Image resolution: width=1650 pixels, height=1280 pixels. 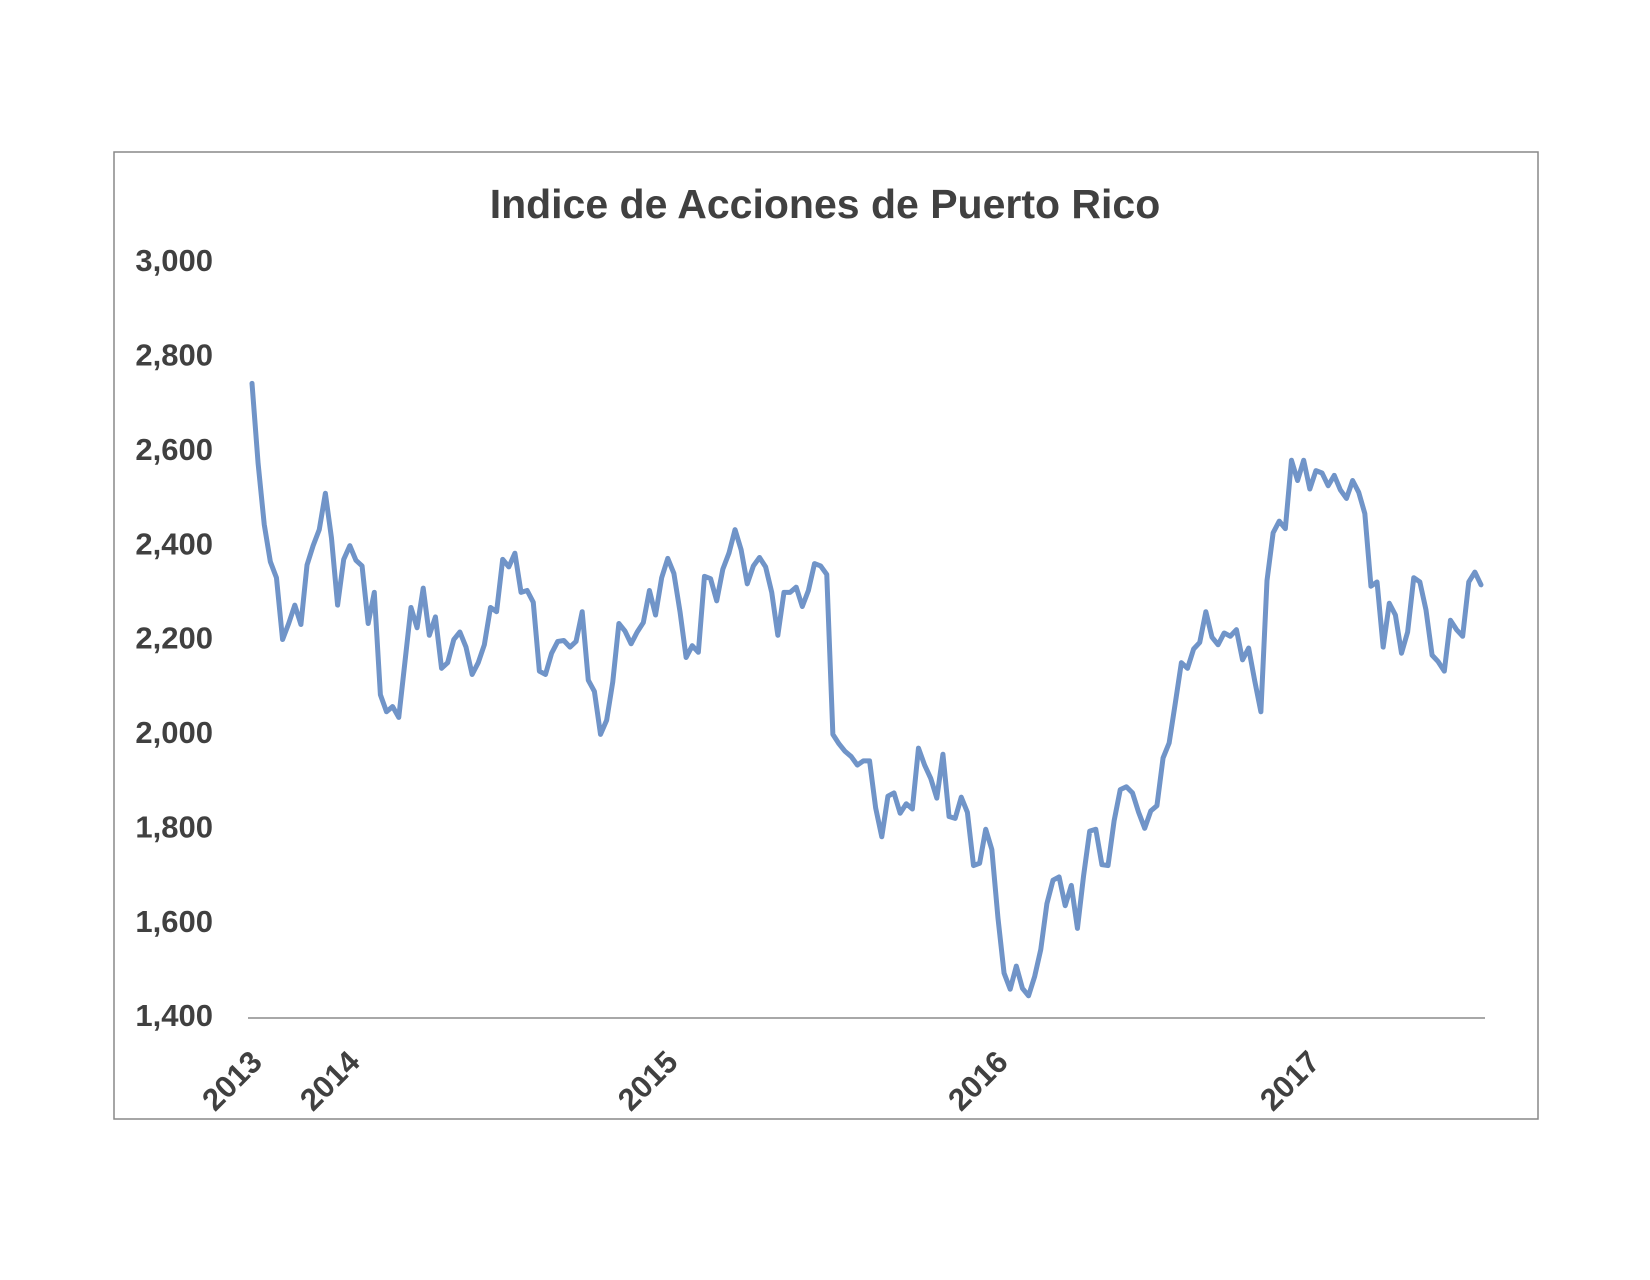 What do you see at coordinates (174, 732) in the screenshot?
I see `y-tick-label: 2,000` at bounding box center [174, 732].